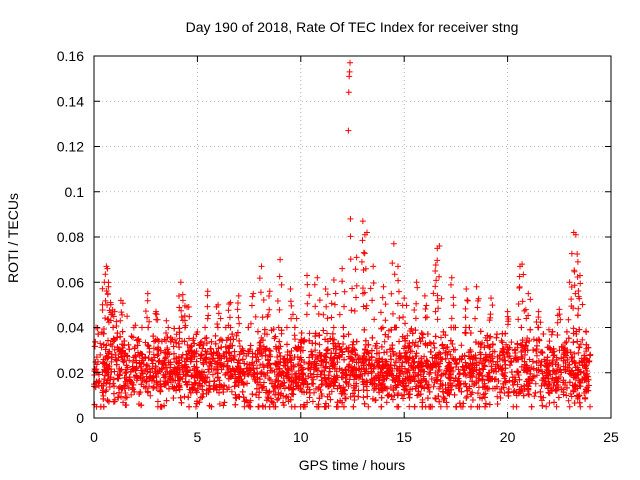  I want to click on y-tick-label: 0.06, so click(70, 282).